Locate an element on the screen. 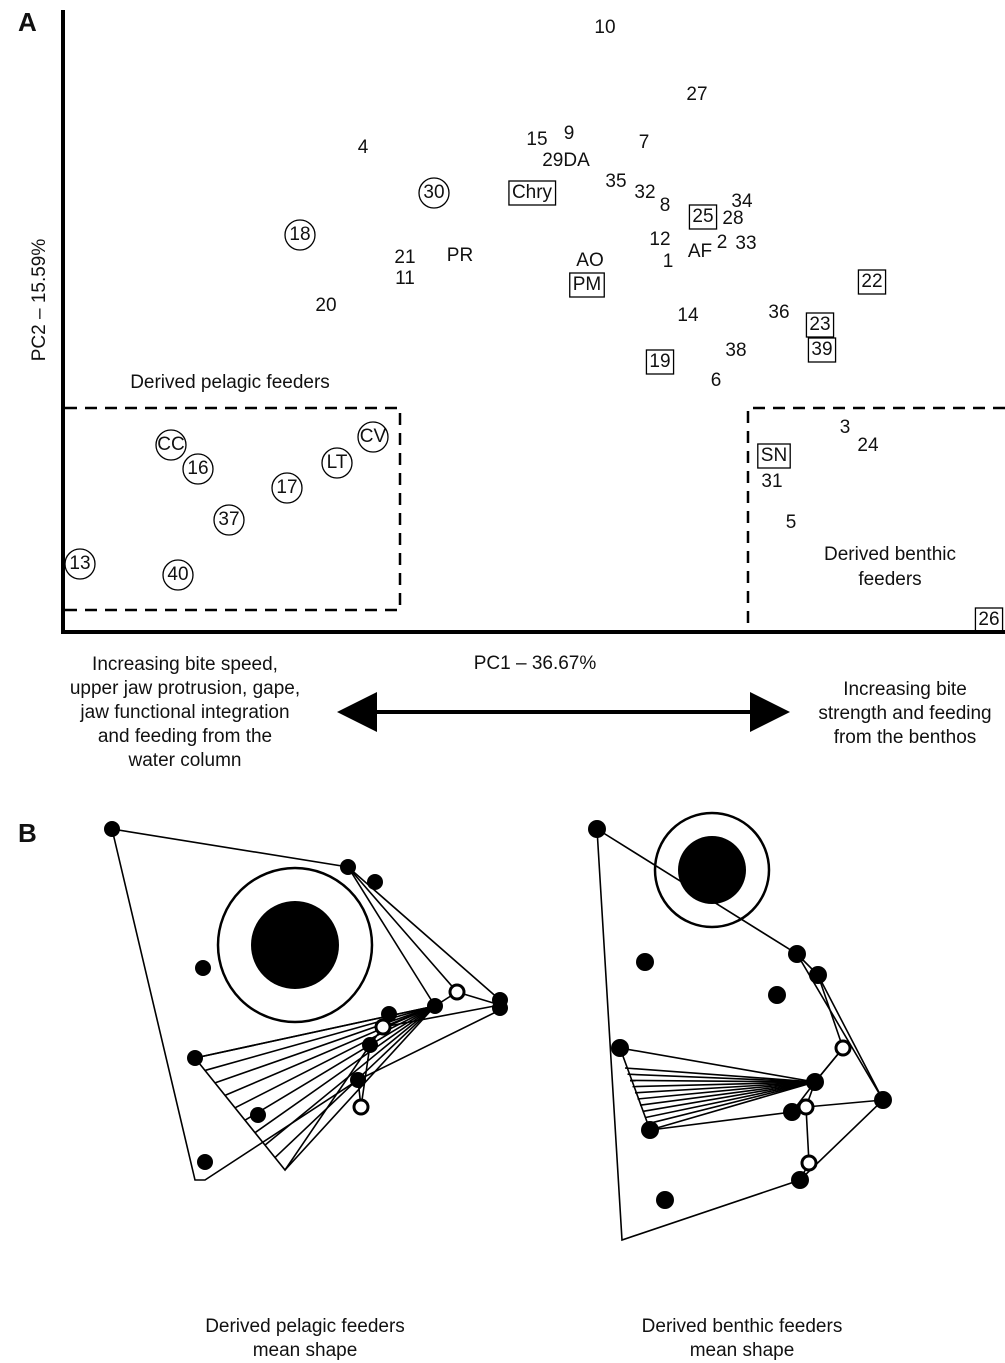 The image size is (1005, 1363). point-label: 37 is located at coordinates (228, 519).